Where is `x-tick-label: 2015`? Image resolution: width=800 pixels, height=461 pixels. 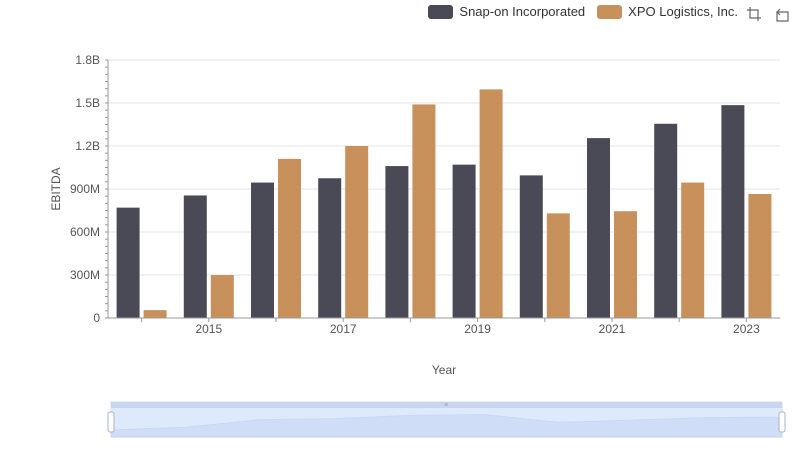
x-tick-label: 2015 is located at coordinates (208, 329).